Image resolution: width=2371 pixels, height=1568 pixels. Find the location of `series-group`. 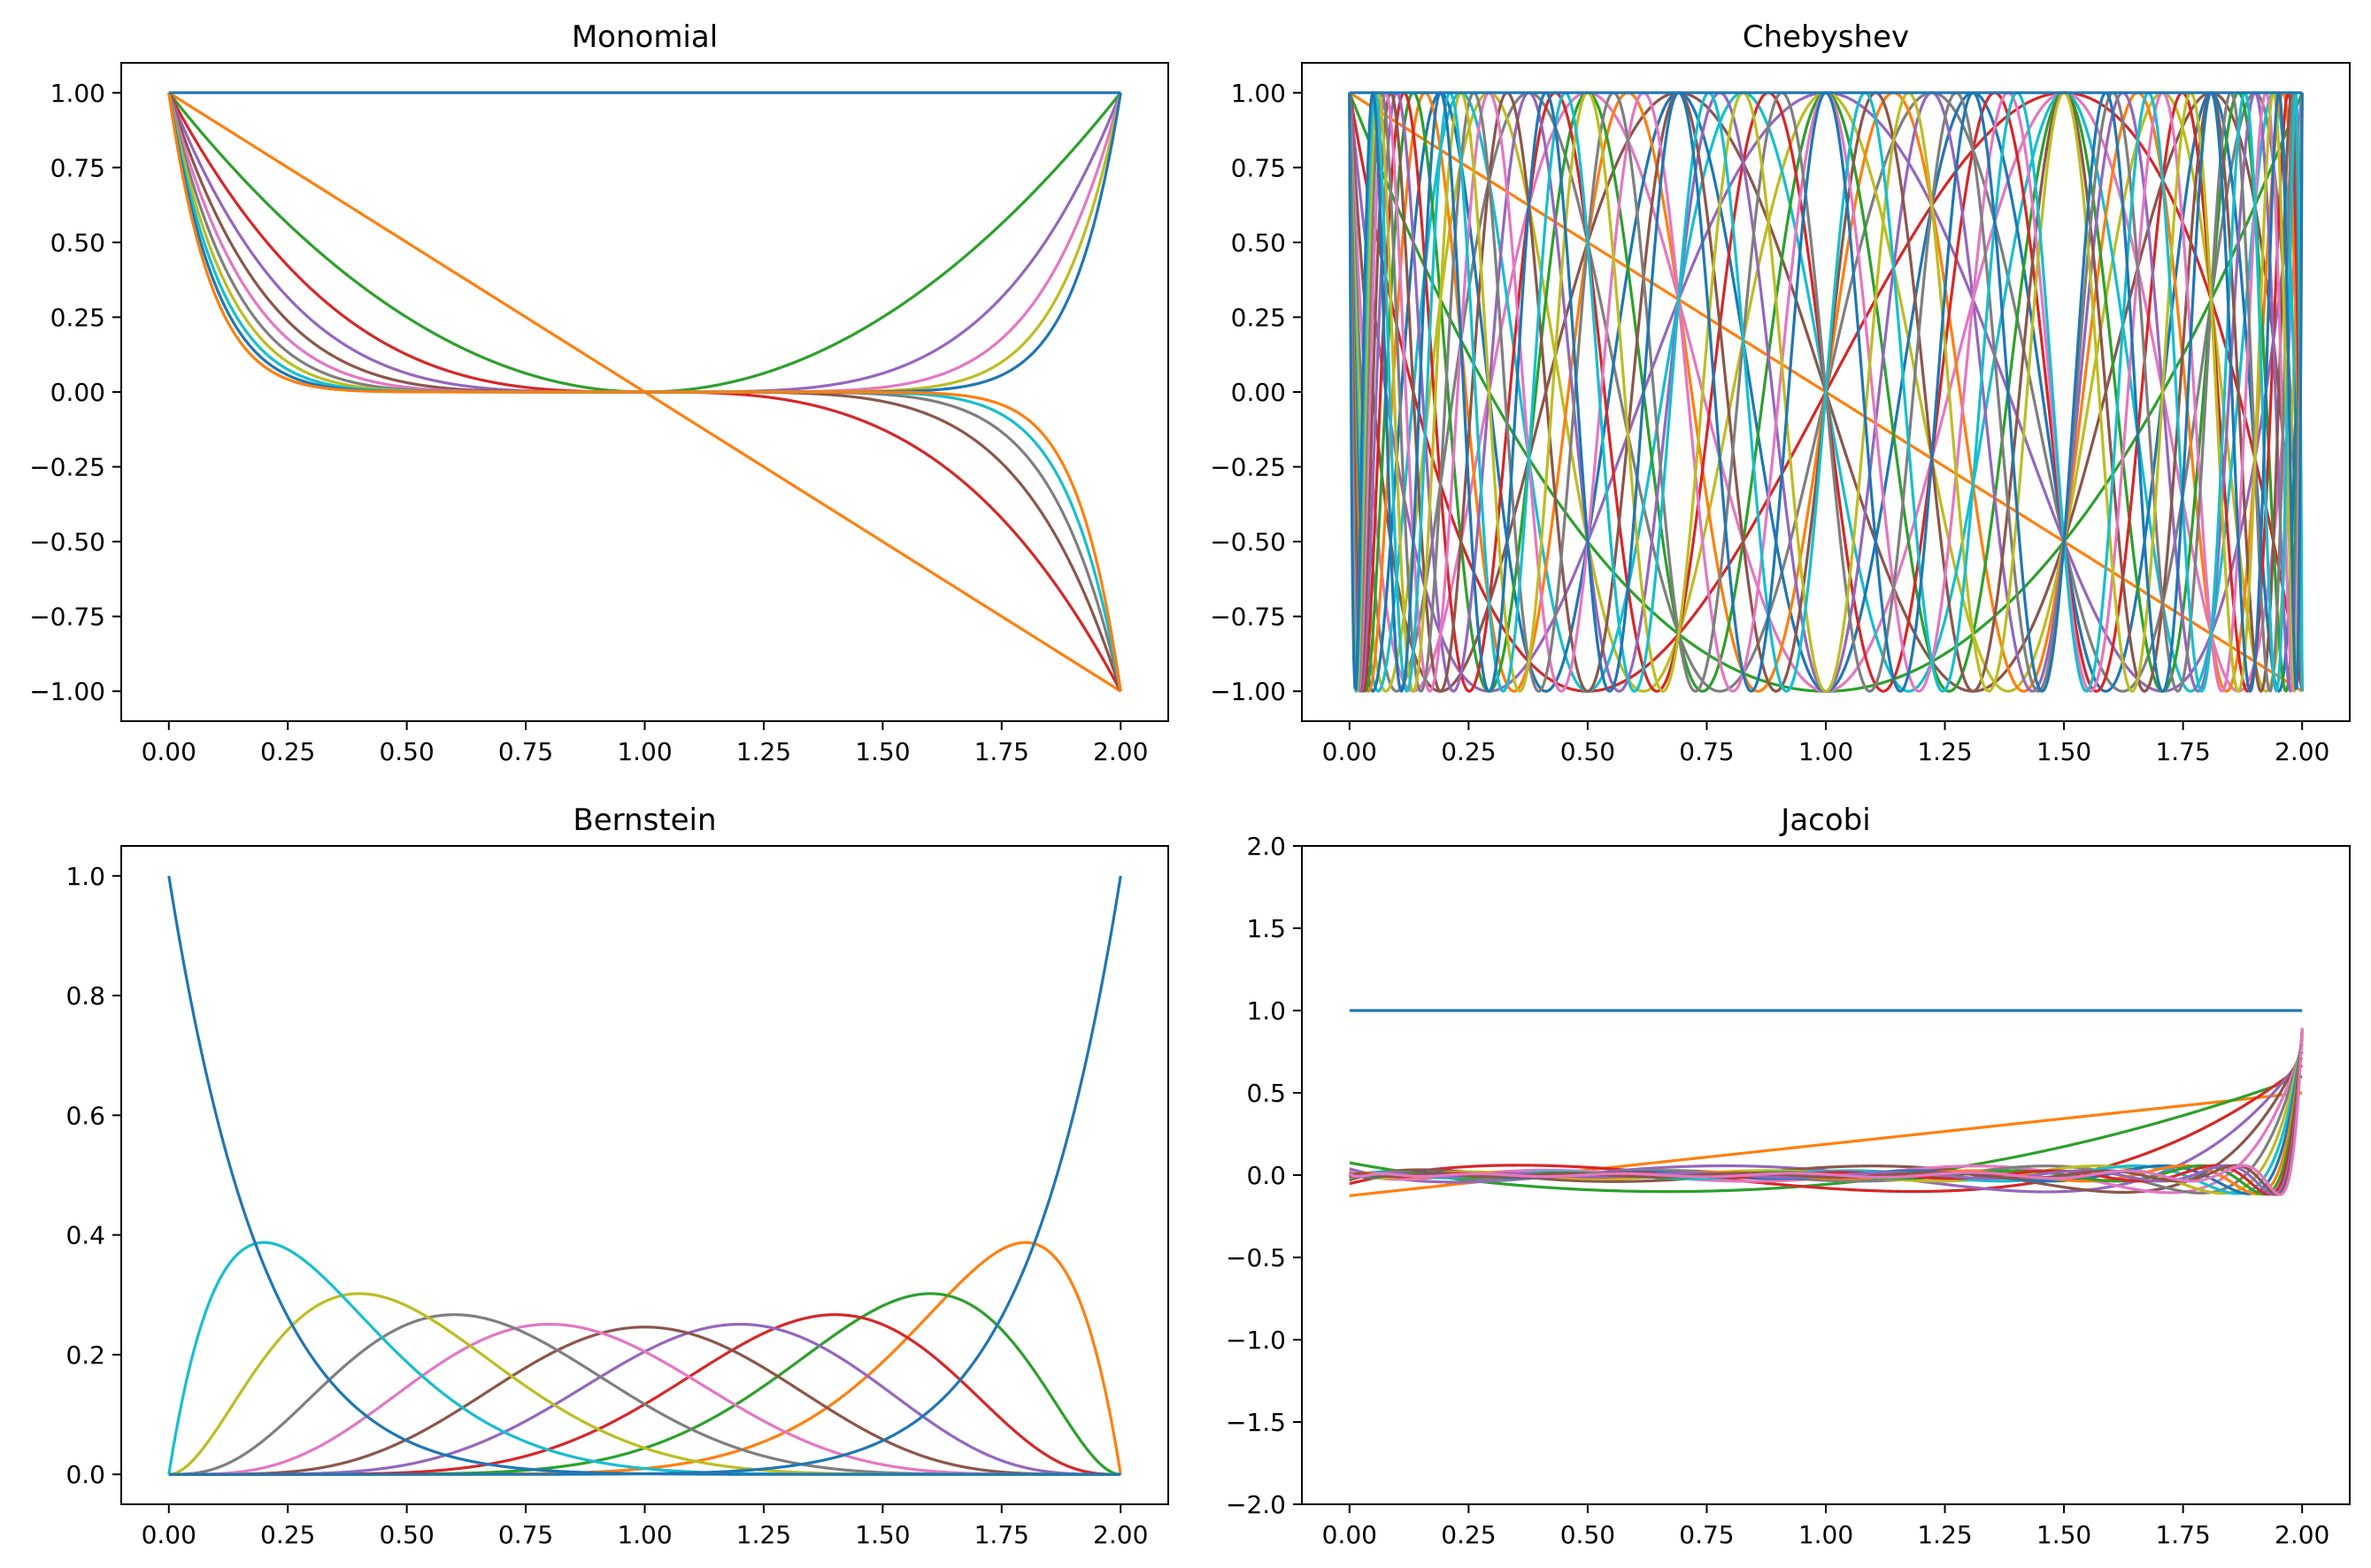

series-group is located at coordinates (1826, 1103).